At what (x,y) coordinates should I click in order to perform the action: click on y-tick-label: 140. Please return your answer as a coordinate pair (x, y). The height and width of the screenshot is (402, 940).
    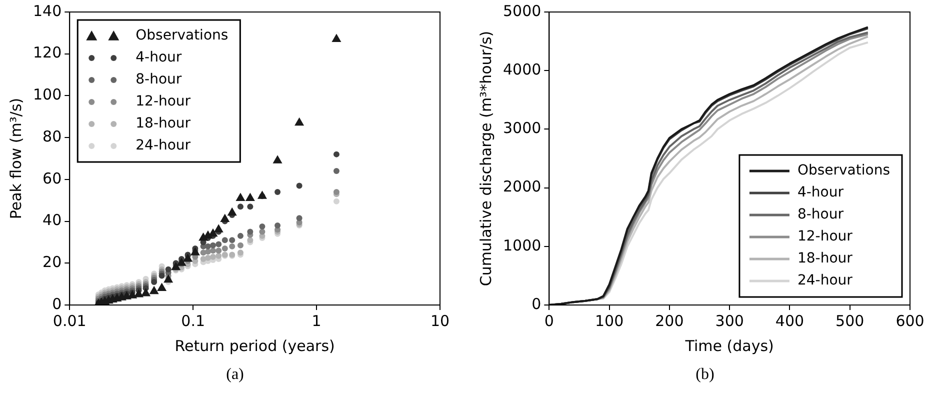
    Looking at the image, I should click on (47, 11).